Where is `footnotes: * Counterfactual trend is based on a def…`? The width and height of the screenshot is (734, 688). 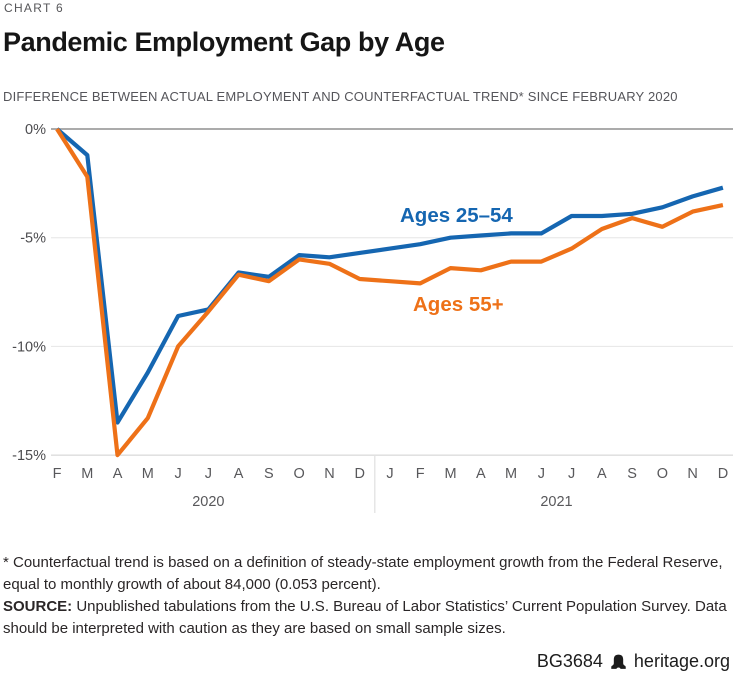
footnotes: * Counterfactual trend is based on a def… is located at coordinates (366, 596).